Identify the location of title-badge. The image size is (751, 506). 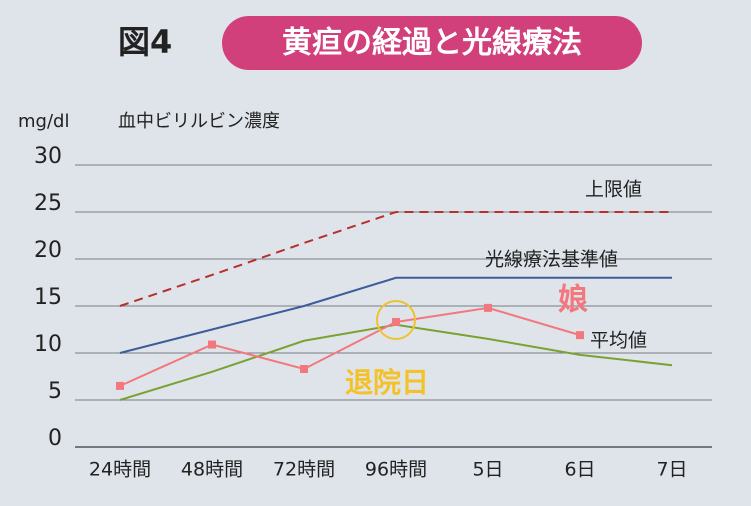
(432, 43).